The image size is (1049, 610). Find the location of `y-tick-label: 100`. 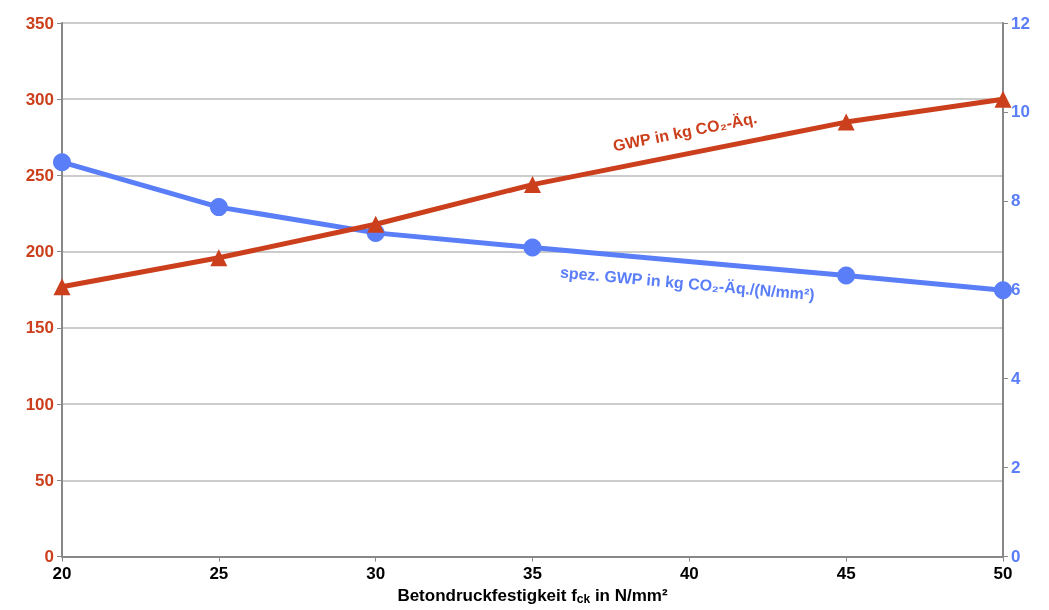

y-tick-label: 100 is located at coordinates (39, 404).